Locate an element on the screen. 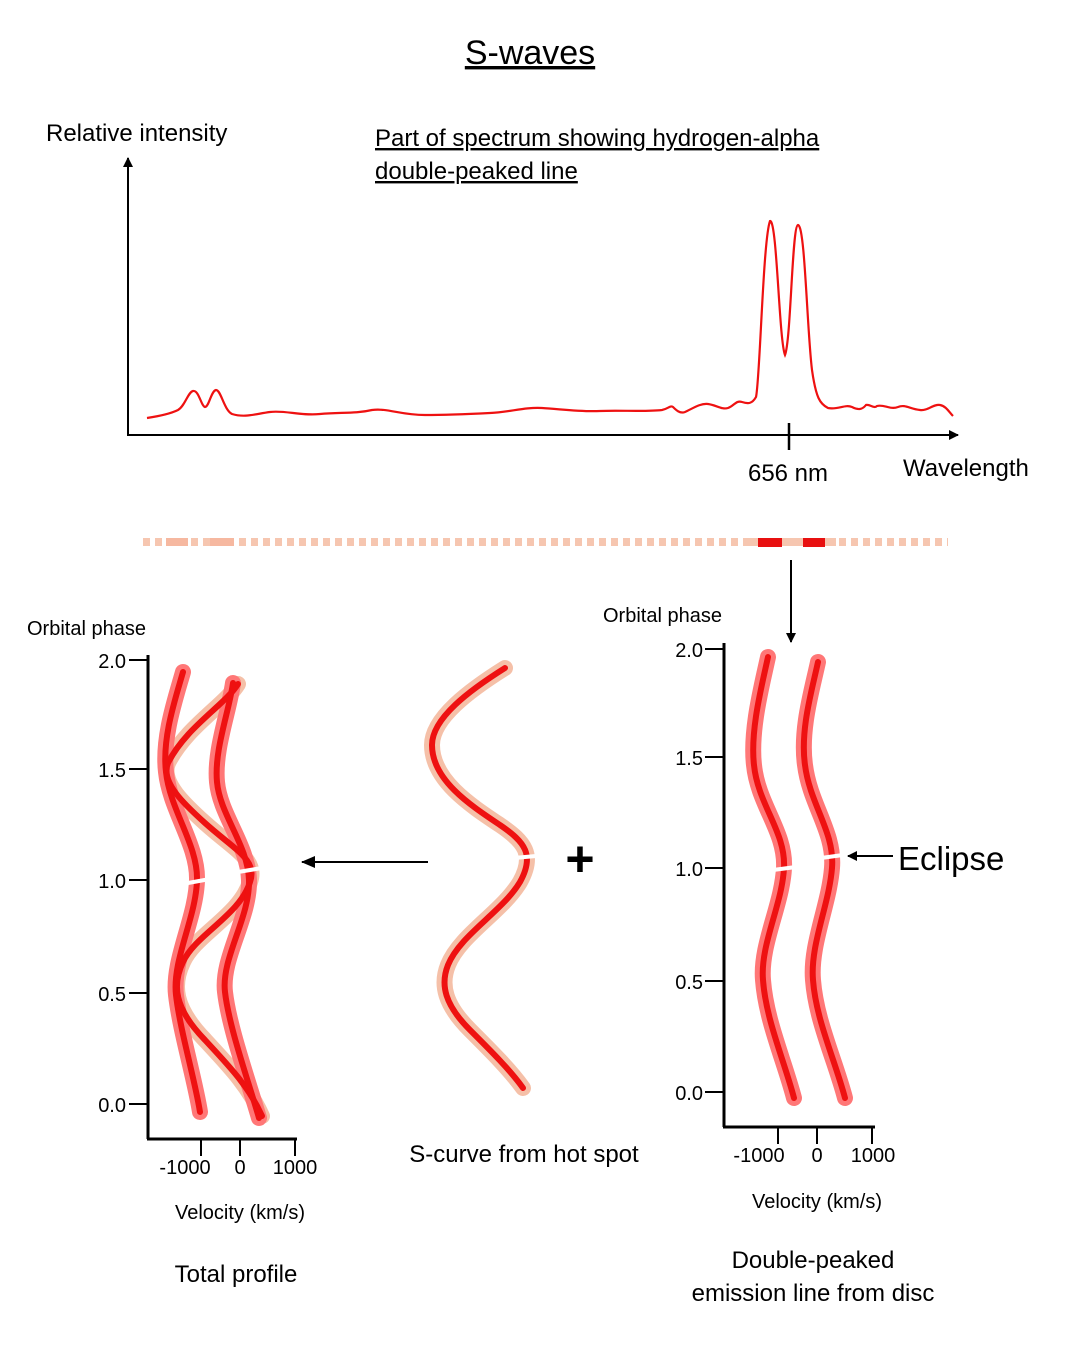 Image resolution: width=1087 pixels, height=1354 pixels. total-disc-curve is located at coordinates (237, 900).